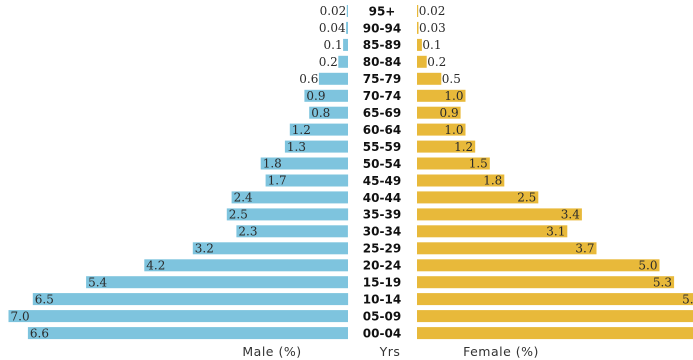 The image size is (693, 360). Describe the element at coordinates (382, 147) in the screenshot. I see `age-group-label: 55-59` at that location.